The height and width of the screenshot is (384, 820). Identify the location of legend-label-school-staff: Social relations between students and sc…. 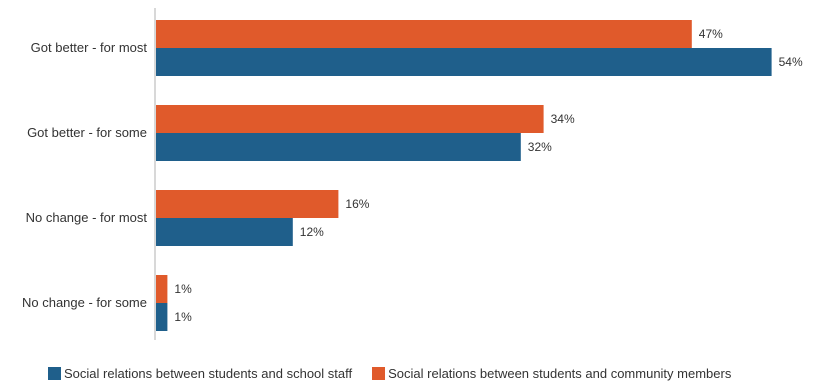
(208, 373).